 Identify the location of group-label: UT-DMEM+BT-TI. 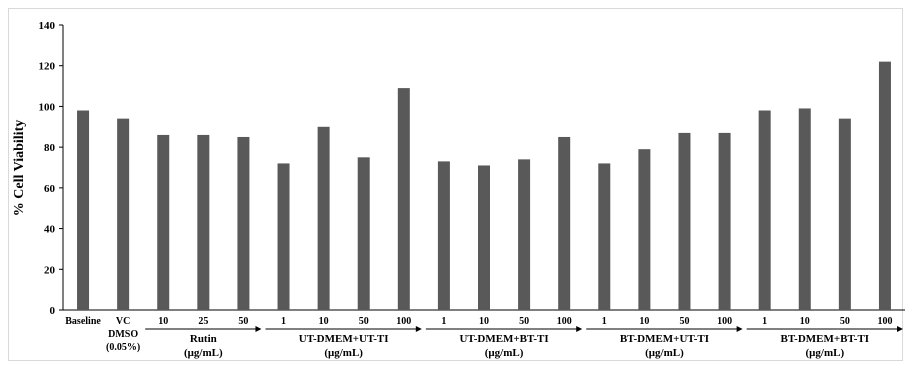
(503, 339).